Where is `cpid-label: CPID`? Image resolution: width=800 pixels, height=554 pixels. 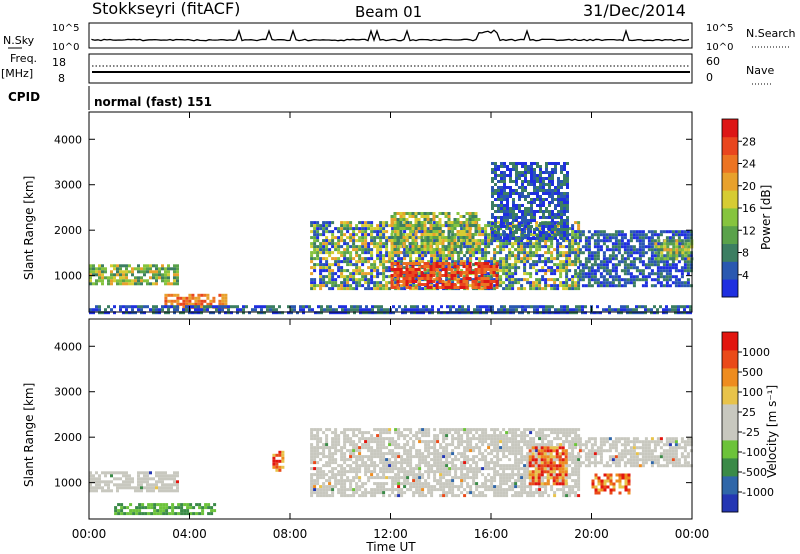
cpid-label: CPID is located at coordinates (24, 97).